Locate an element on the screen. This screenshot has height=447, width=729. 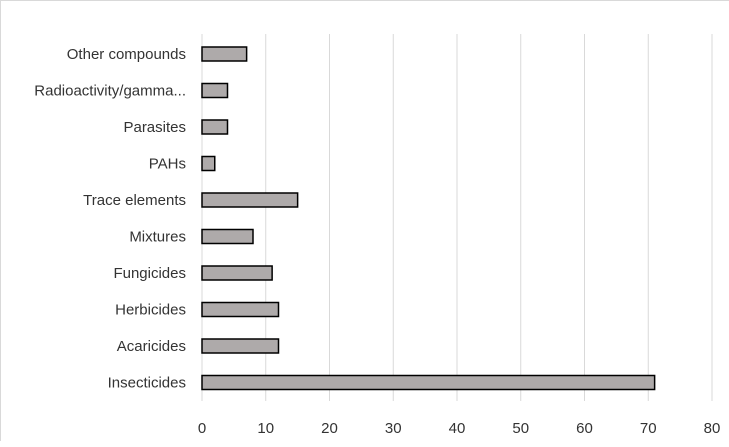
x-tick-label: 10 is located at coordinates (265, 428).